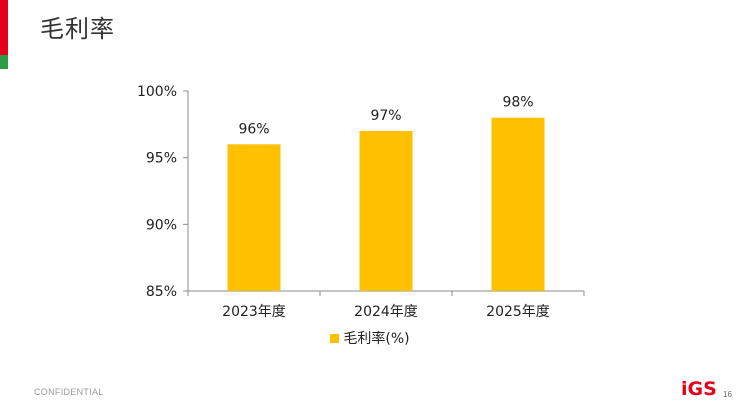  Describe the element at coordinates (385, 116) in the screenshot. I see `data-label: 97%` at that location.